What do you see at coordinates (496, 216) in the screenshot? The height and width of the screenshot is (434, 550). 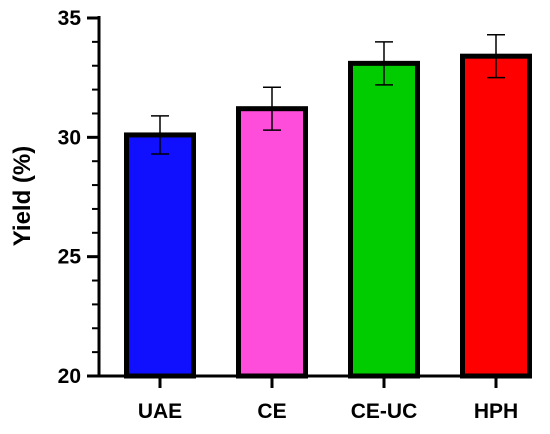 I see `bar-hph` at bounding box center [496, 216].